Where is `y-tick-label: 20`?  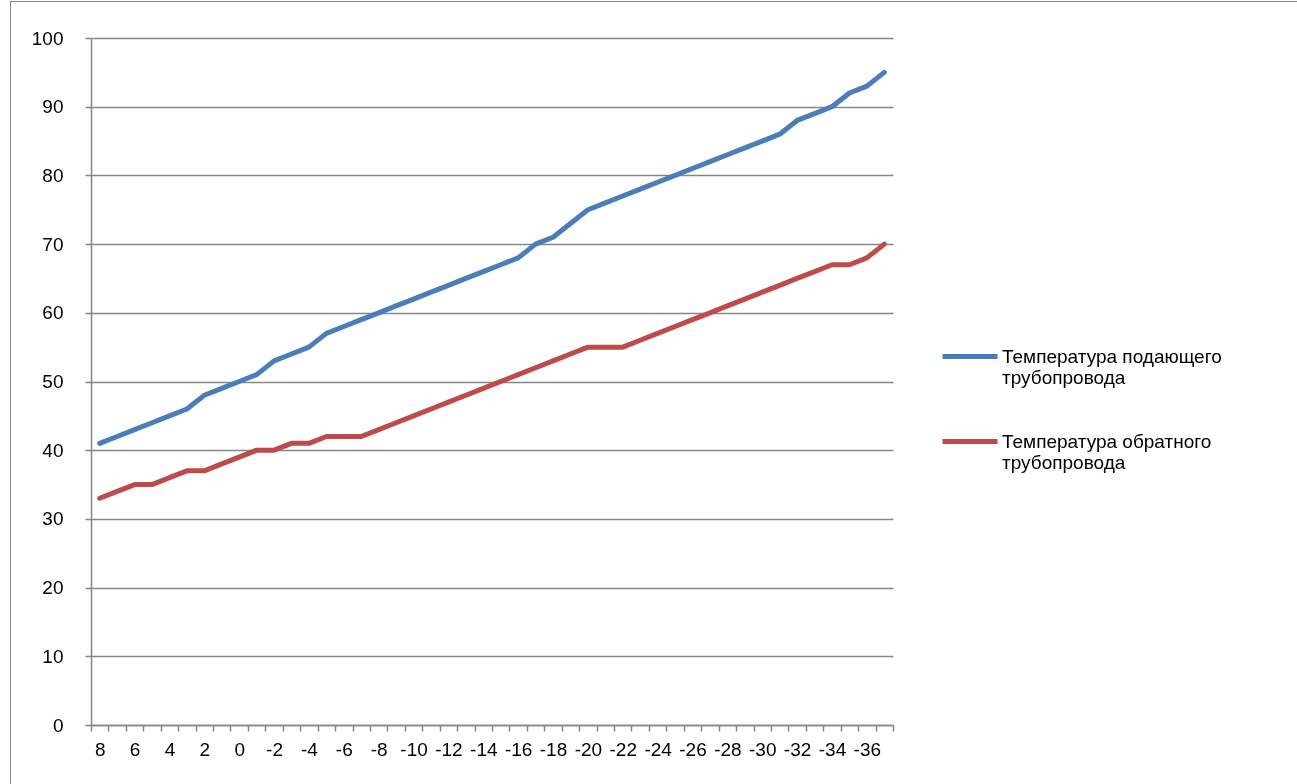 y-tick-label: 20 is located at coordinates (53, 588).